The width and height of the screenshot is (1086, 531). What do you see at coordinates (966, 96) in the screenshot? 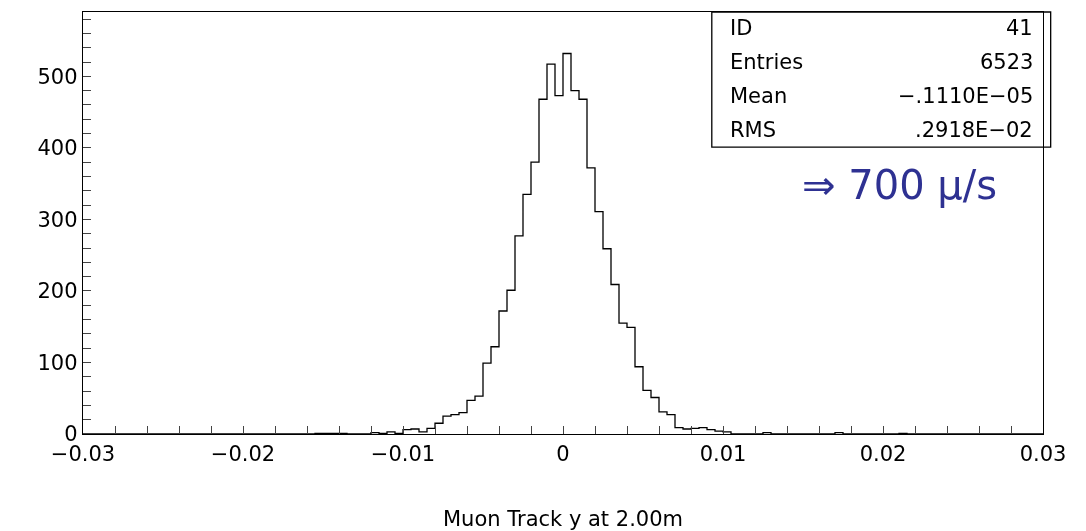
I see `annotation: −.1110E−05` at bounding box center [966, 96].